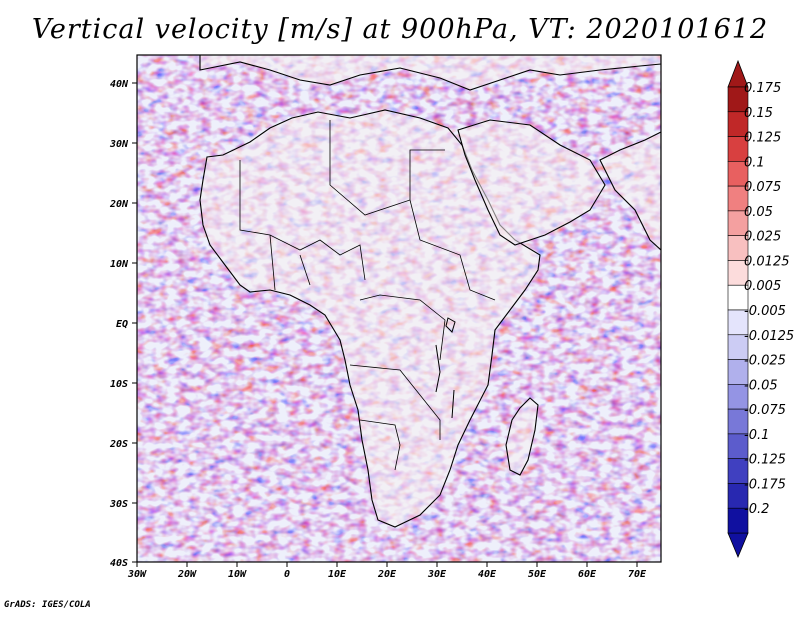  What do you see at coordinates (430, 73) in the screenshot?
I see `europe-coast` at bounding box center [430, 73].